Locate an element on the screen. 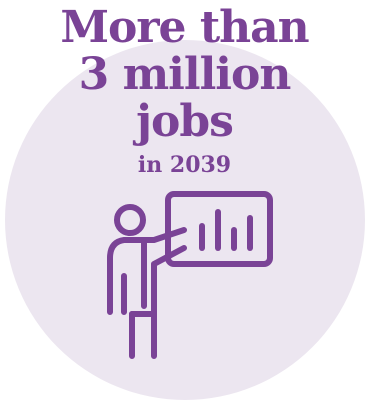  person-body is located at coordinates (147, 293).